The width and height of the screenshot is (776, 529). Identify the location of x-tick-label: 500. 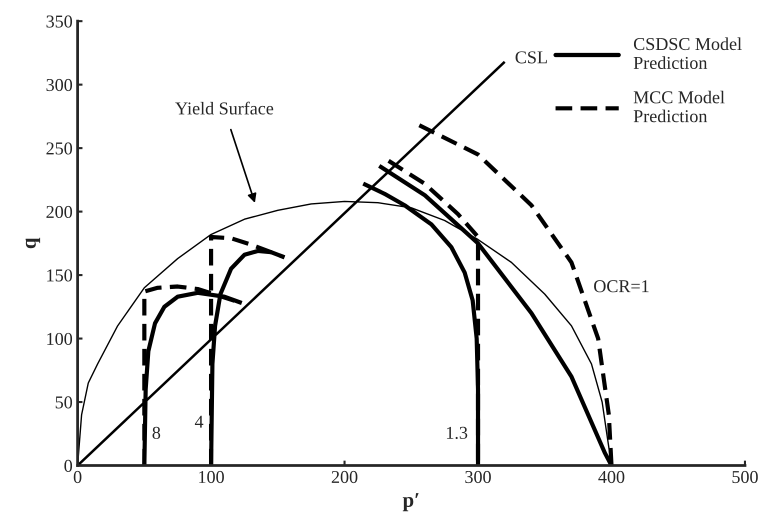
(745, 477).